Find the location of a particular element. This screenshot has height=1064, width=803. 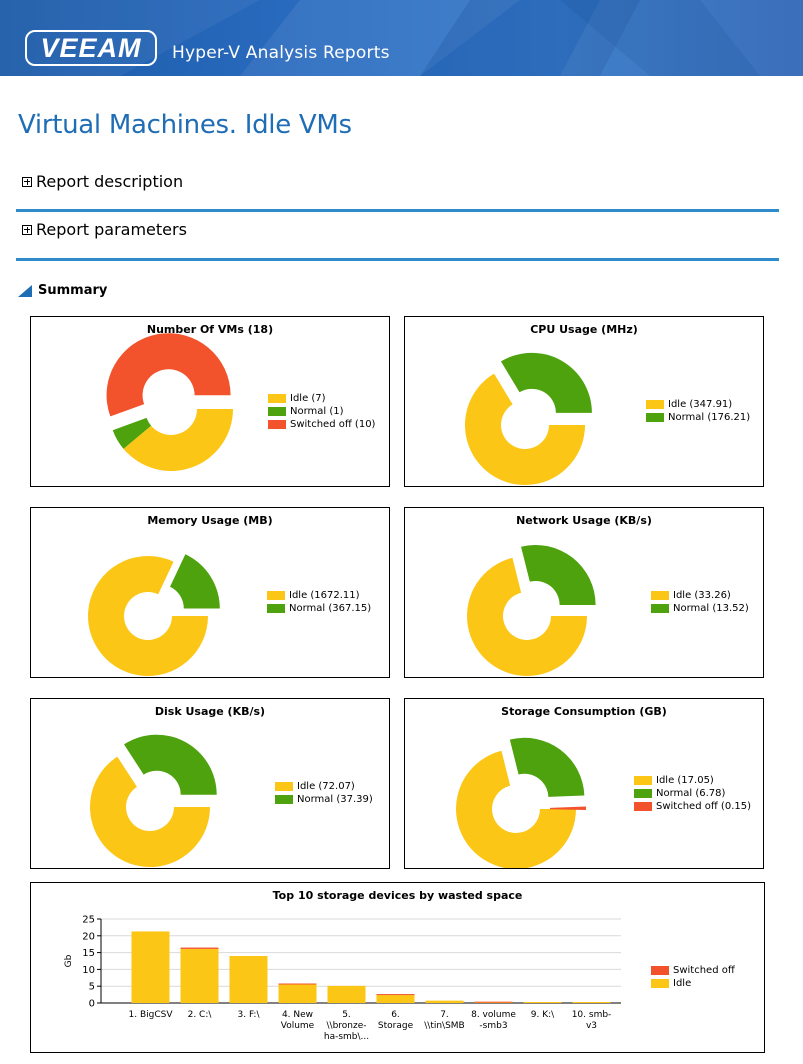

legend-item: Idle is located at coordinates (693, 983).